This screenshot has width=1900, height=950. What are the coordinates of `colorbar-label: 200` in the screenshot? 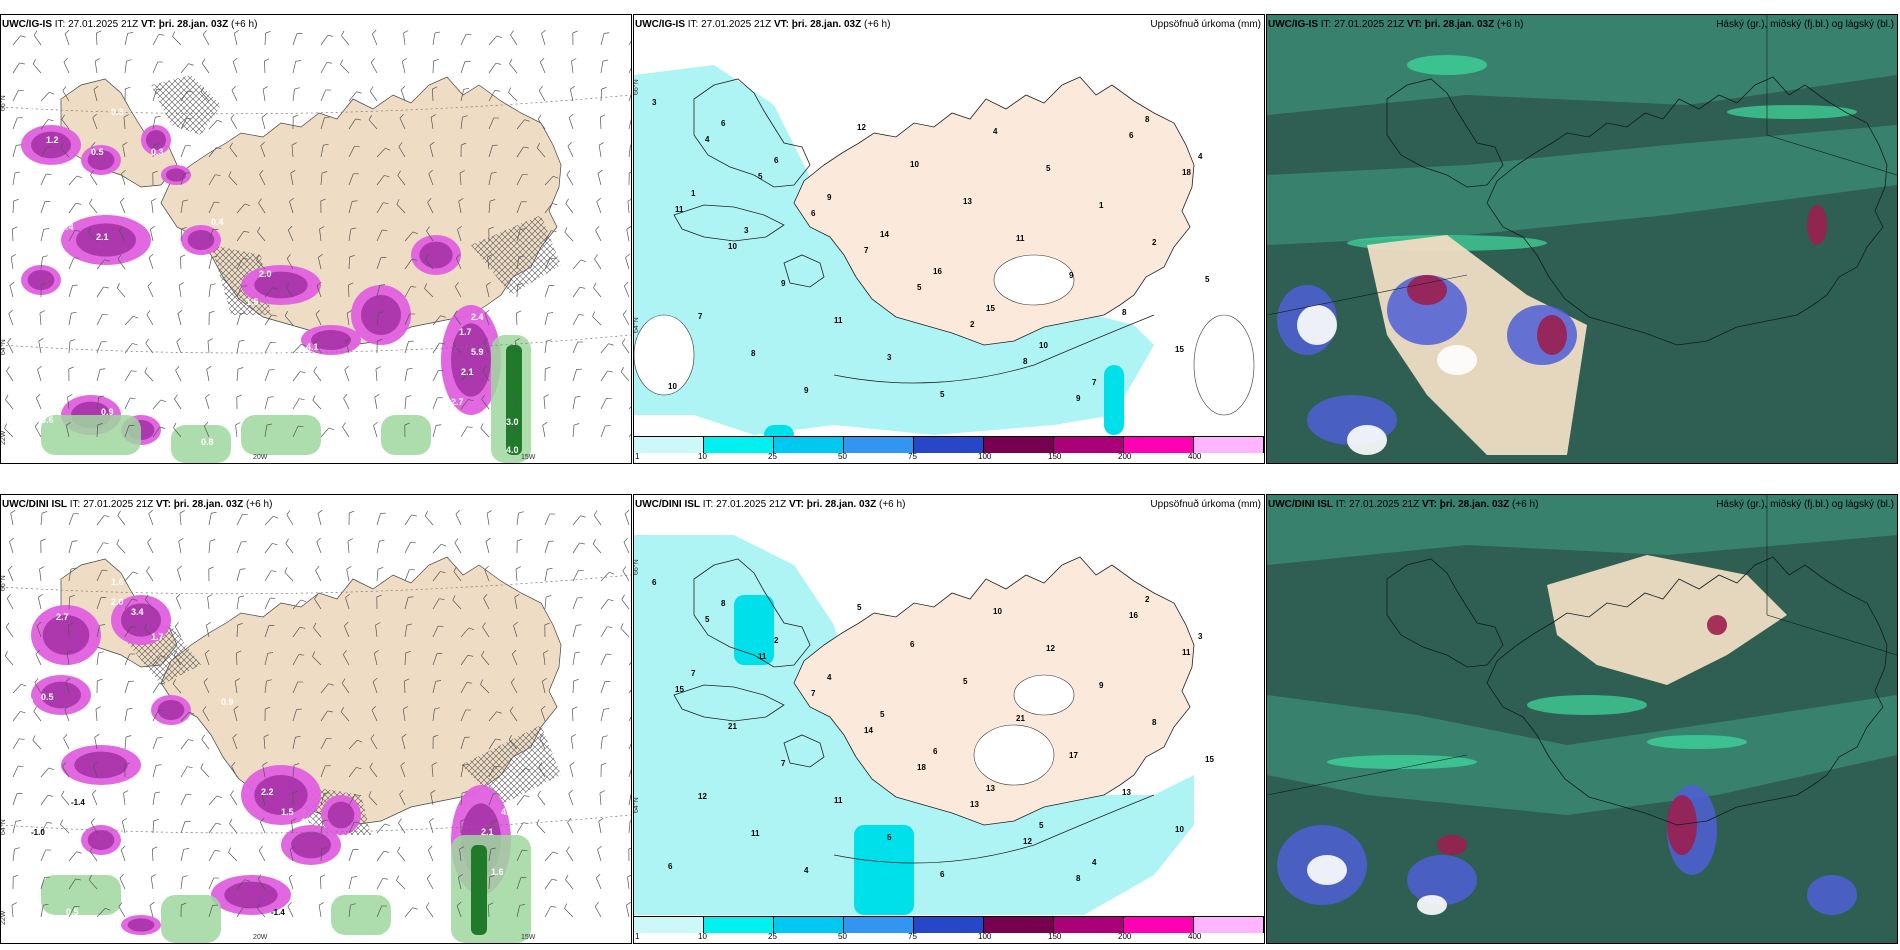 It's located at (1125, 936).